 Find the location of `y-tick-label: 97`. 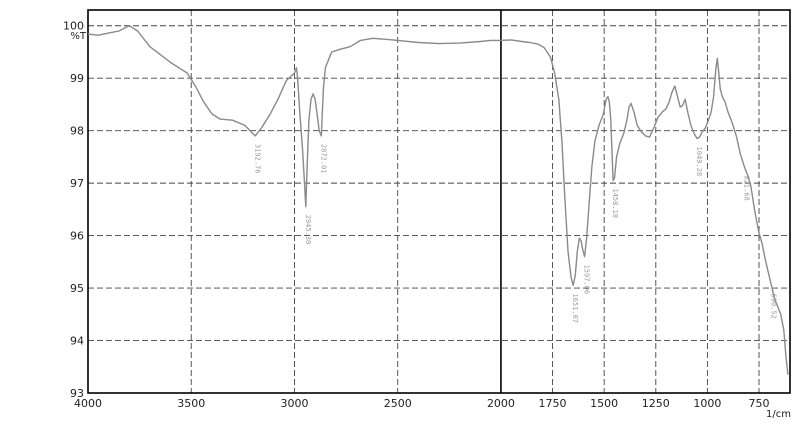

y-tick-label: 97 is located at coordinates (77, 183).